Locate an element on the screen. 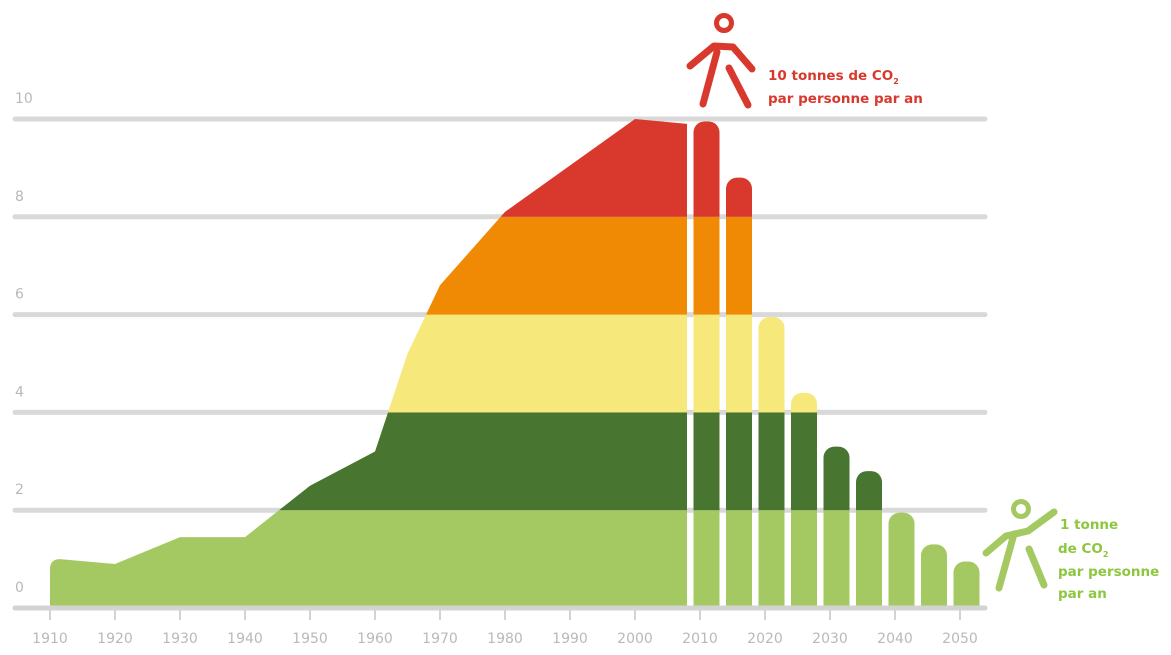 The width and height of the screenshot is (1171, 655). x-tick-label: 2050 is located at coordinates (960, 639).